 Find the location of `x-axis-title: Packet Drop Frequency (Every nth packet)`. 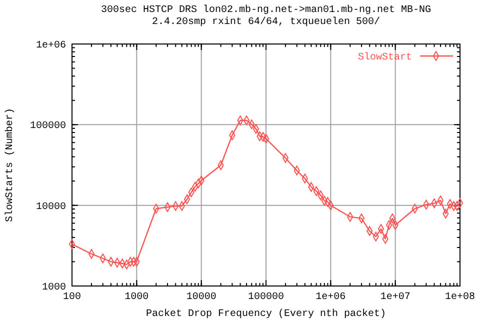

x-axis-title: Packet Drop Frequency (Every nth packet) is located at coordinates (266, 314).